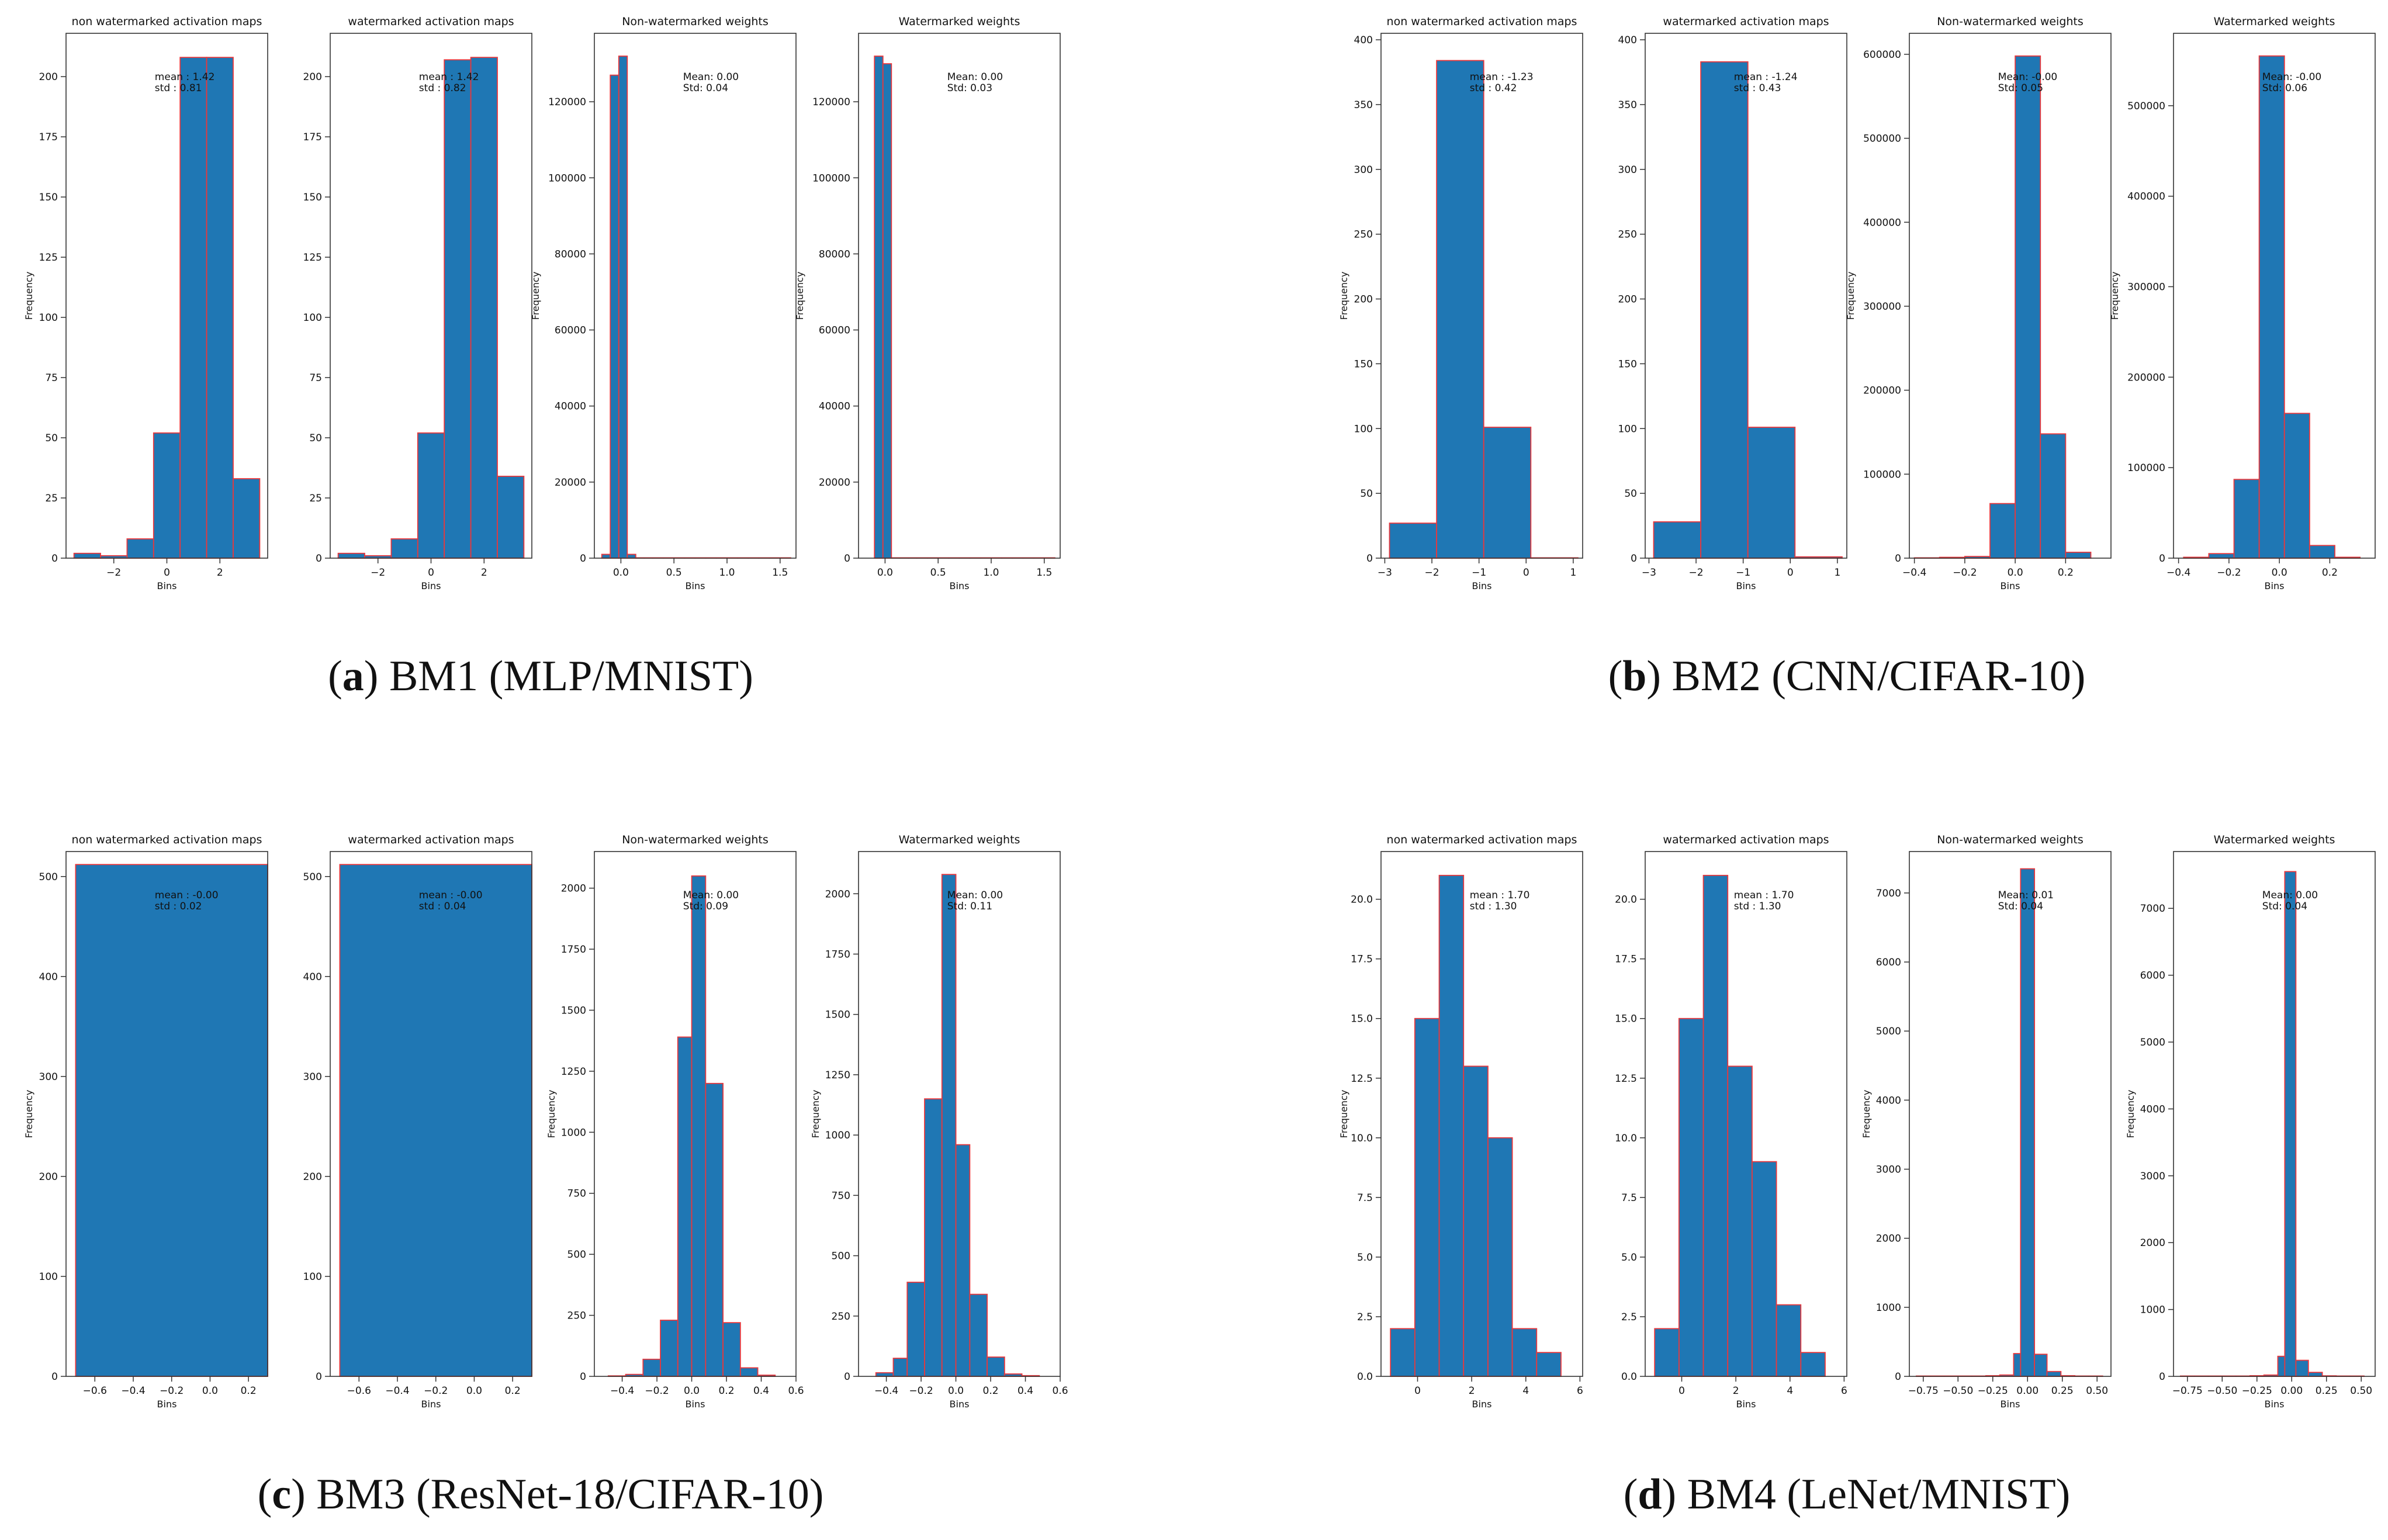 The width and height of the screenshot is (2388, 1540). Describe the element at coordinates (48, 977) in the screenshot. I see `y-tick-label: 400` at that location.